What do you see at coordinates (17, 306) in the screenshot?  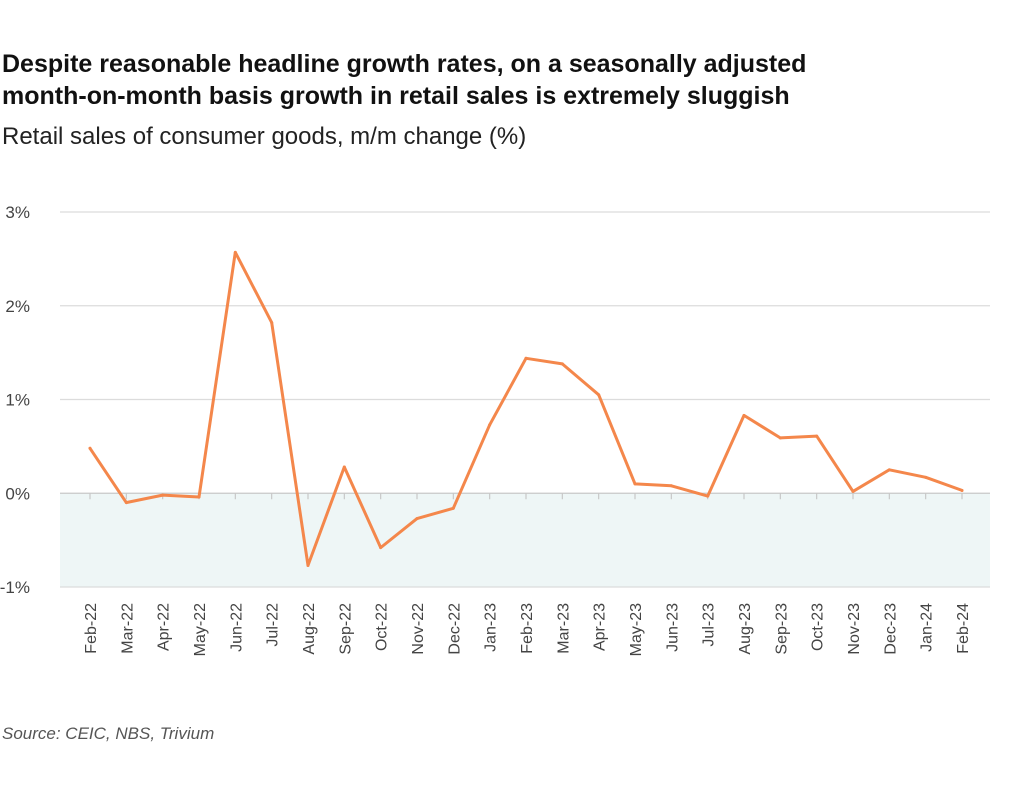 I see `y-tick-label: 2%` at bounding box center [17, 306].